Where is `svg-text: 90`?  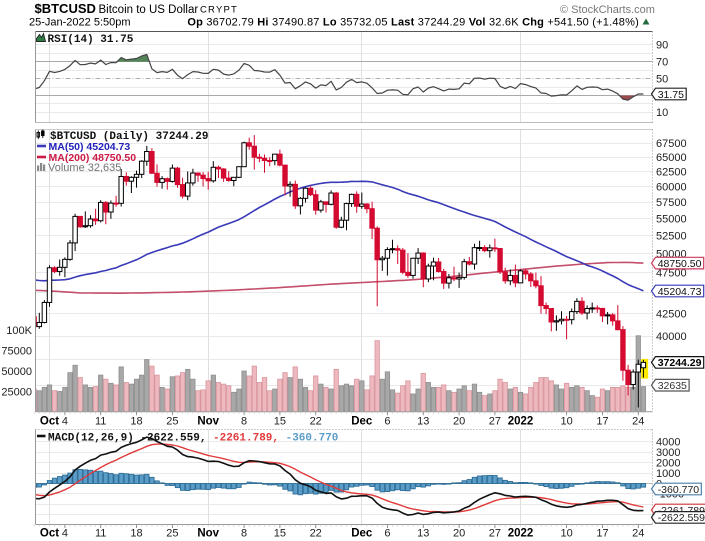 svg-text: 90 is located at coordinates (662, 46).